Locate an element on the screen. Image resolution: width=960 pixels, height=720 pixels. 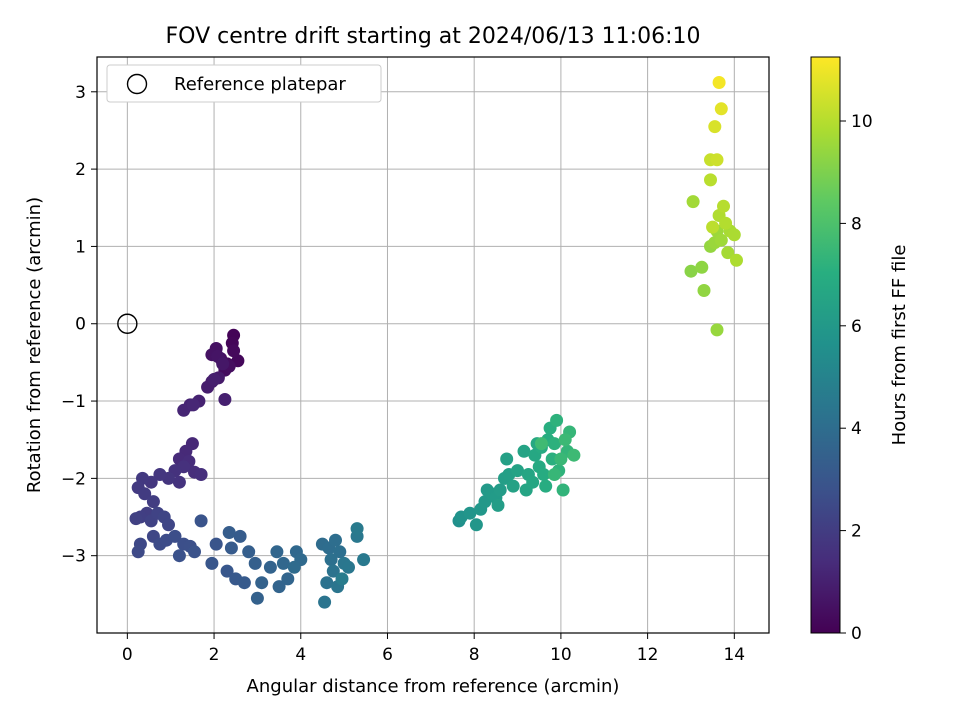
y-tick-label: 2 is located at coordinates (80, 170).